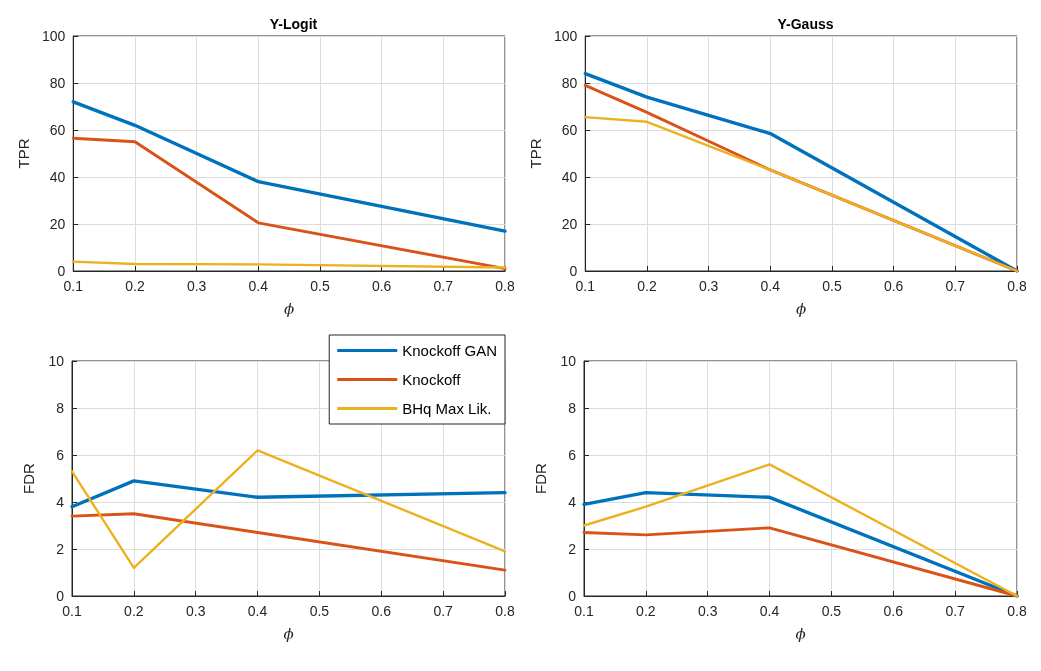 The height and width of the screenshot is (671, 1041). I want to click on chart-title: Y-Logit, so click(293, 24).